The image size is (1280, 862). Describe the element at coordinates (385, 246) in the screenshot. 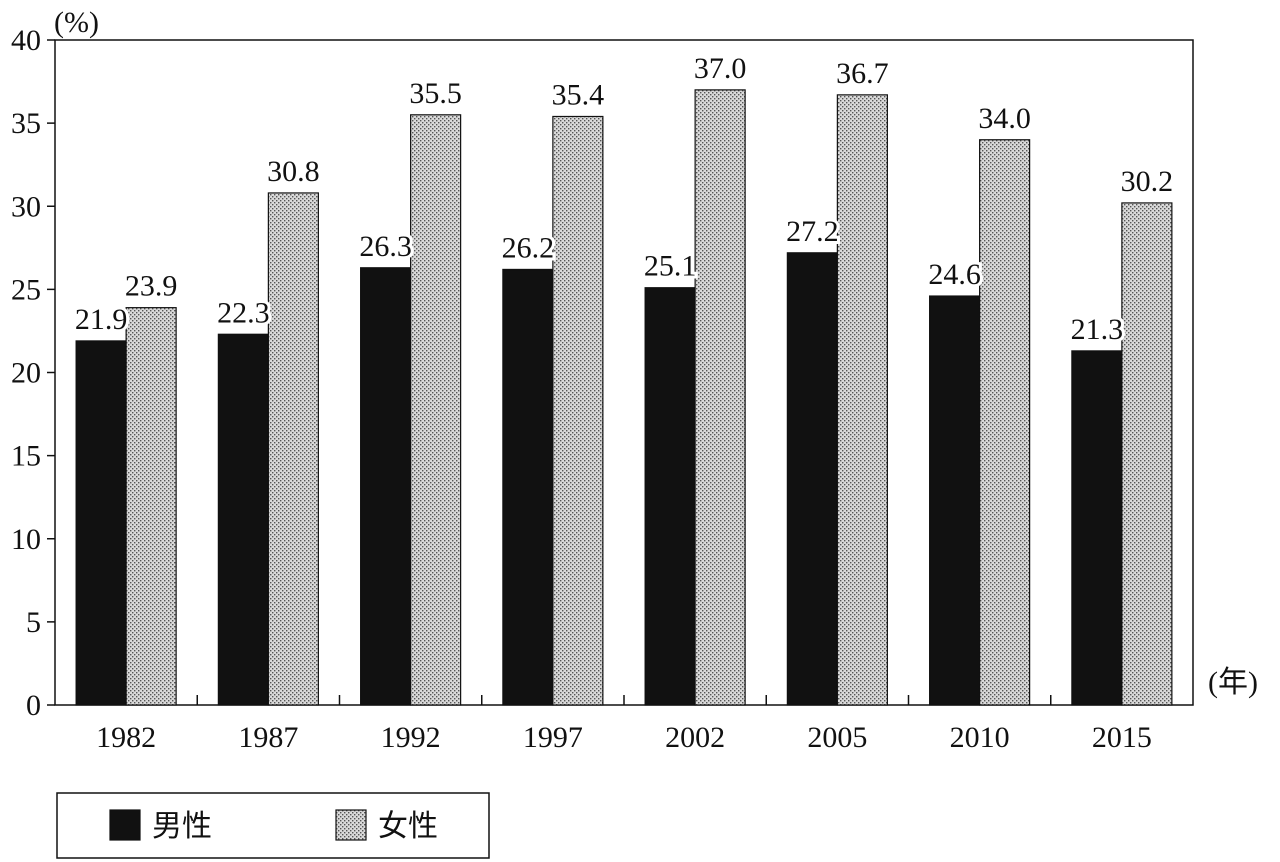

I see `value-label-male: 26.3` at that location.